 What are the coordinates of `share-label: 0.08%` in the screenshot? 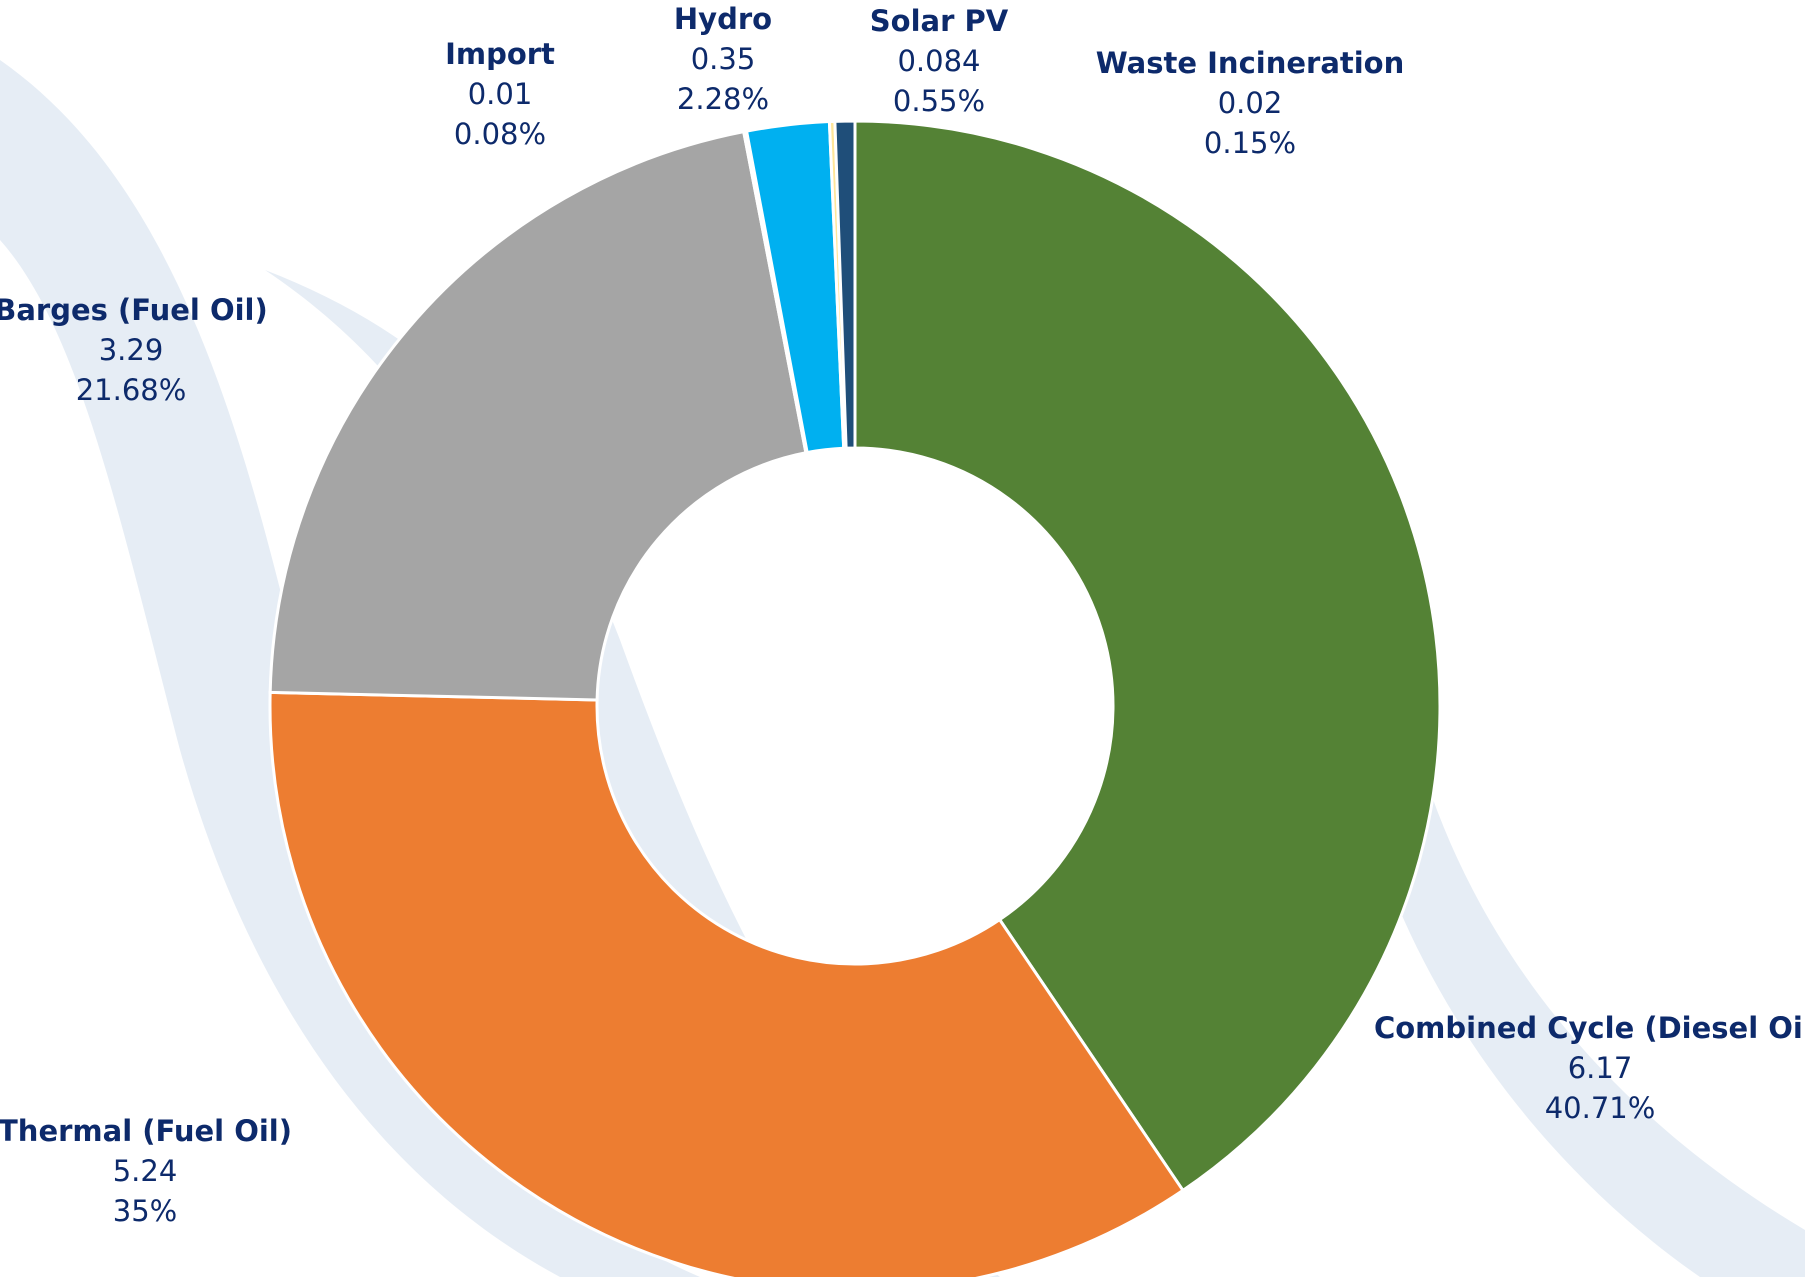 It's located at (500, 134).